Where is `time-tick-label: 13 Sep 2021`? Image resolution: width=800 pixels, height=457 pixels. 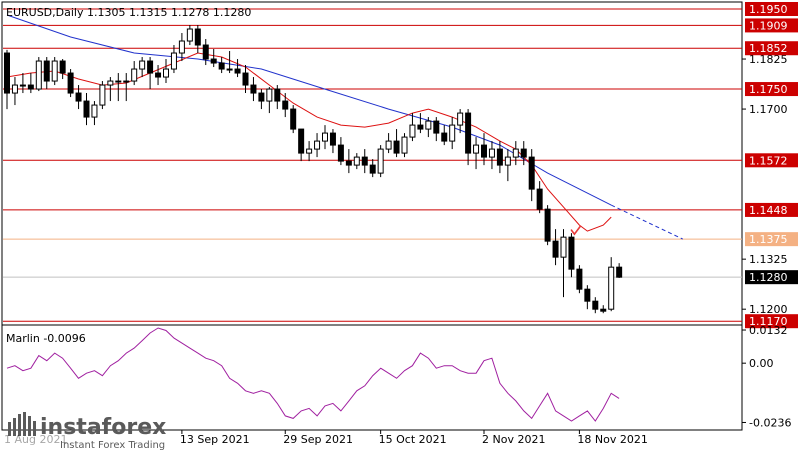
time-tick-label: 13 Sep 2021 is located at coordinates (215, 439).